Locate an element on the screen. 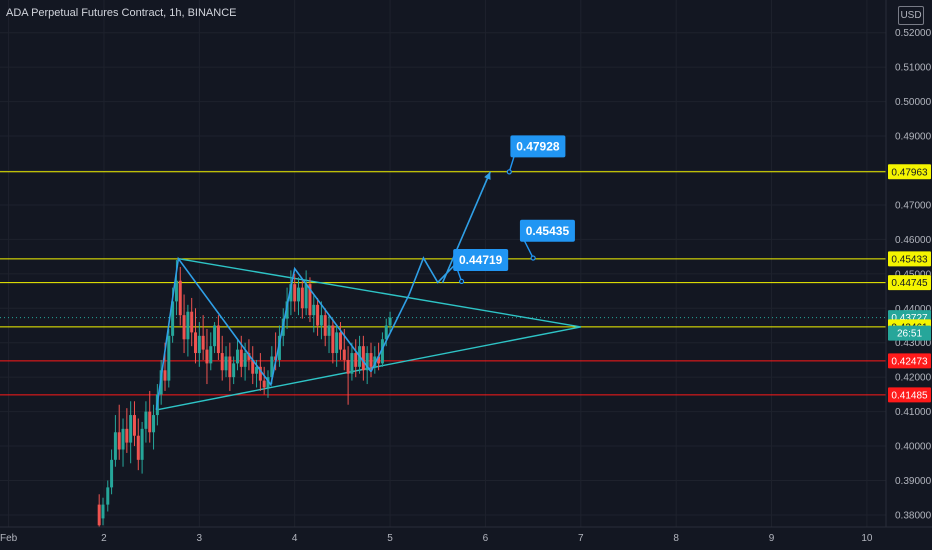  price-axis-badge-label: 0.44745 is located at coordinates (909, 283).